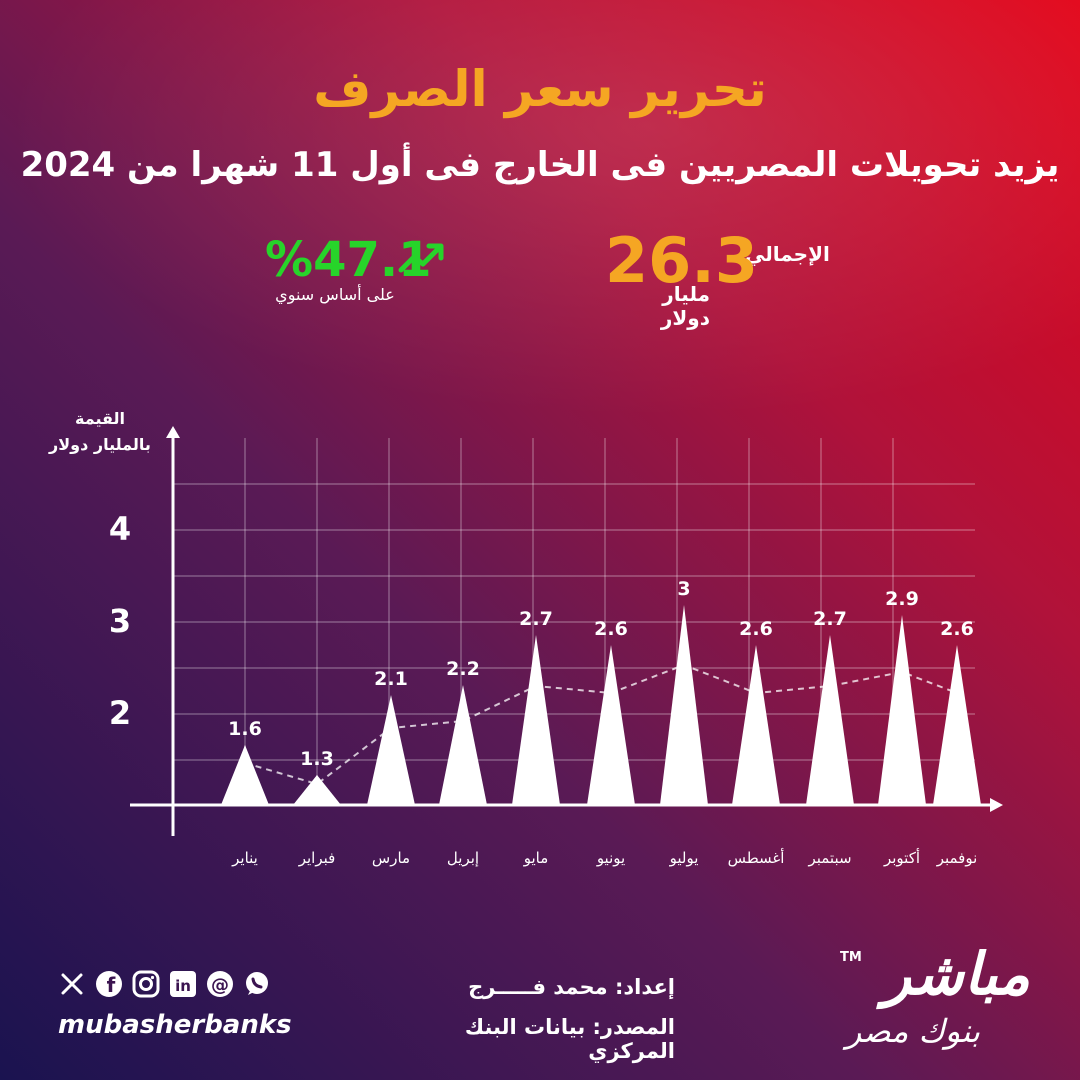  I want to click on data-label: 2.1, so click(391, 679).